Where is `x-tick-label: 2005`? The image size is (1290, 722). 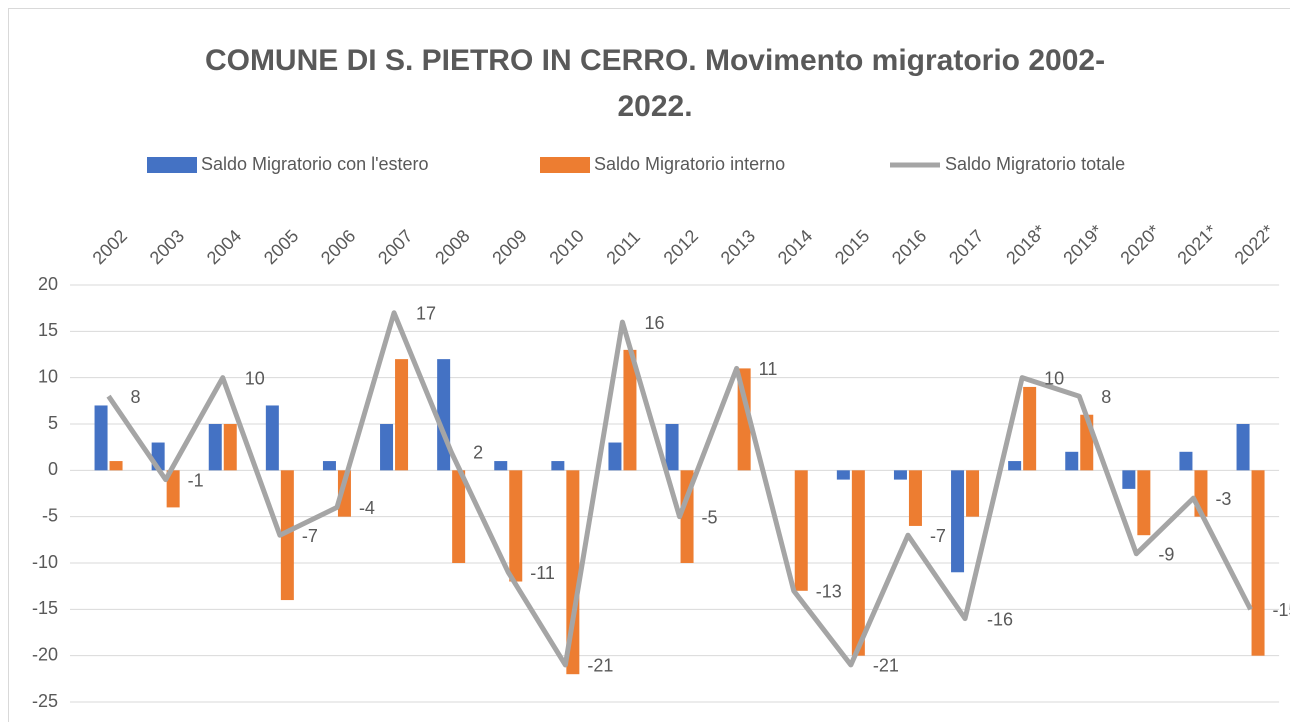
x-tick-label: 2005 is located at coordinates (281, 247).